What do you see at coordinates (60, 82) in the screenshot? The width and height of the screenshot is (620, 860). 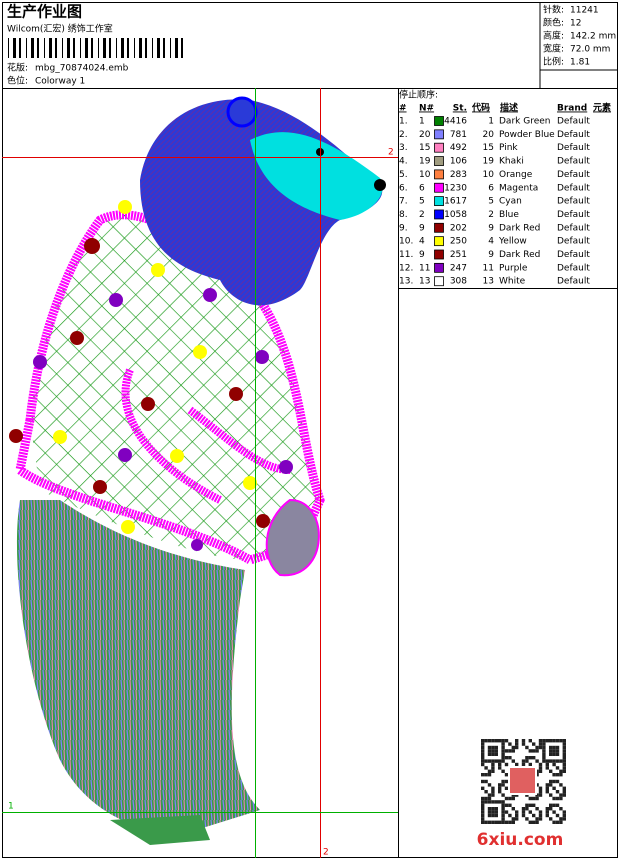 I see `colorway: Colorway 1` at bounding box center [60, 82].